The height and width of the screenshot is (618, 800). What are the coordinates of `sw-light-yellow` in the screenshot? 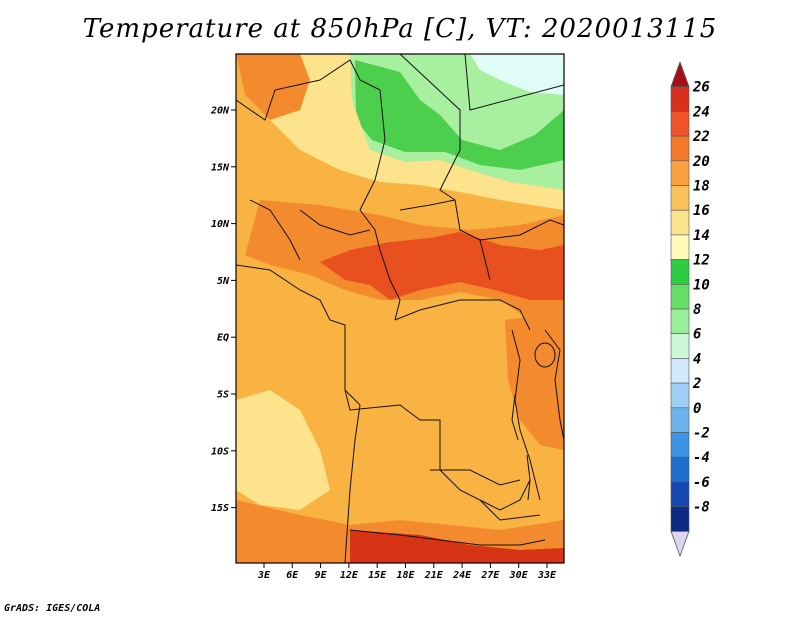 It's located at (283, 450).